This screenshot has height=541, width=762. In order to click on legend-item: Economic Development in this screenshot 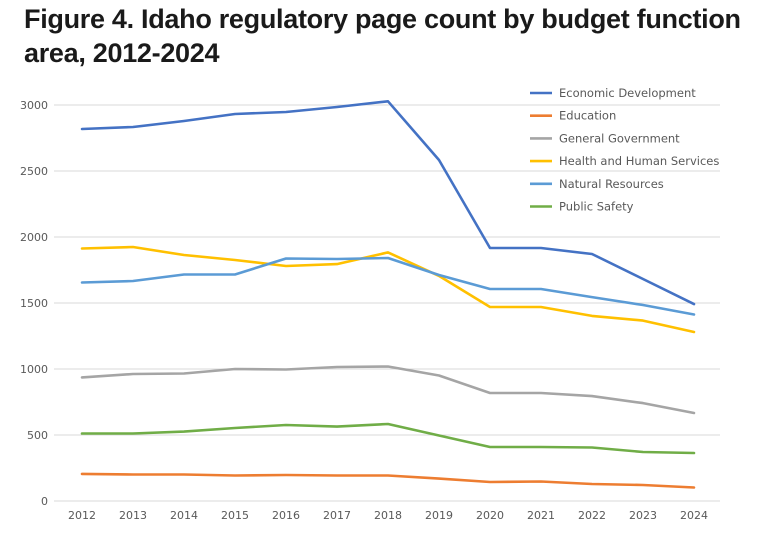, I will do `click(613, 93)`.